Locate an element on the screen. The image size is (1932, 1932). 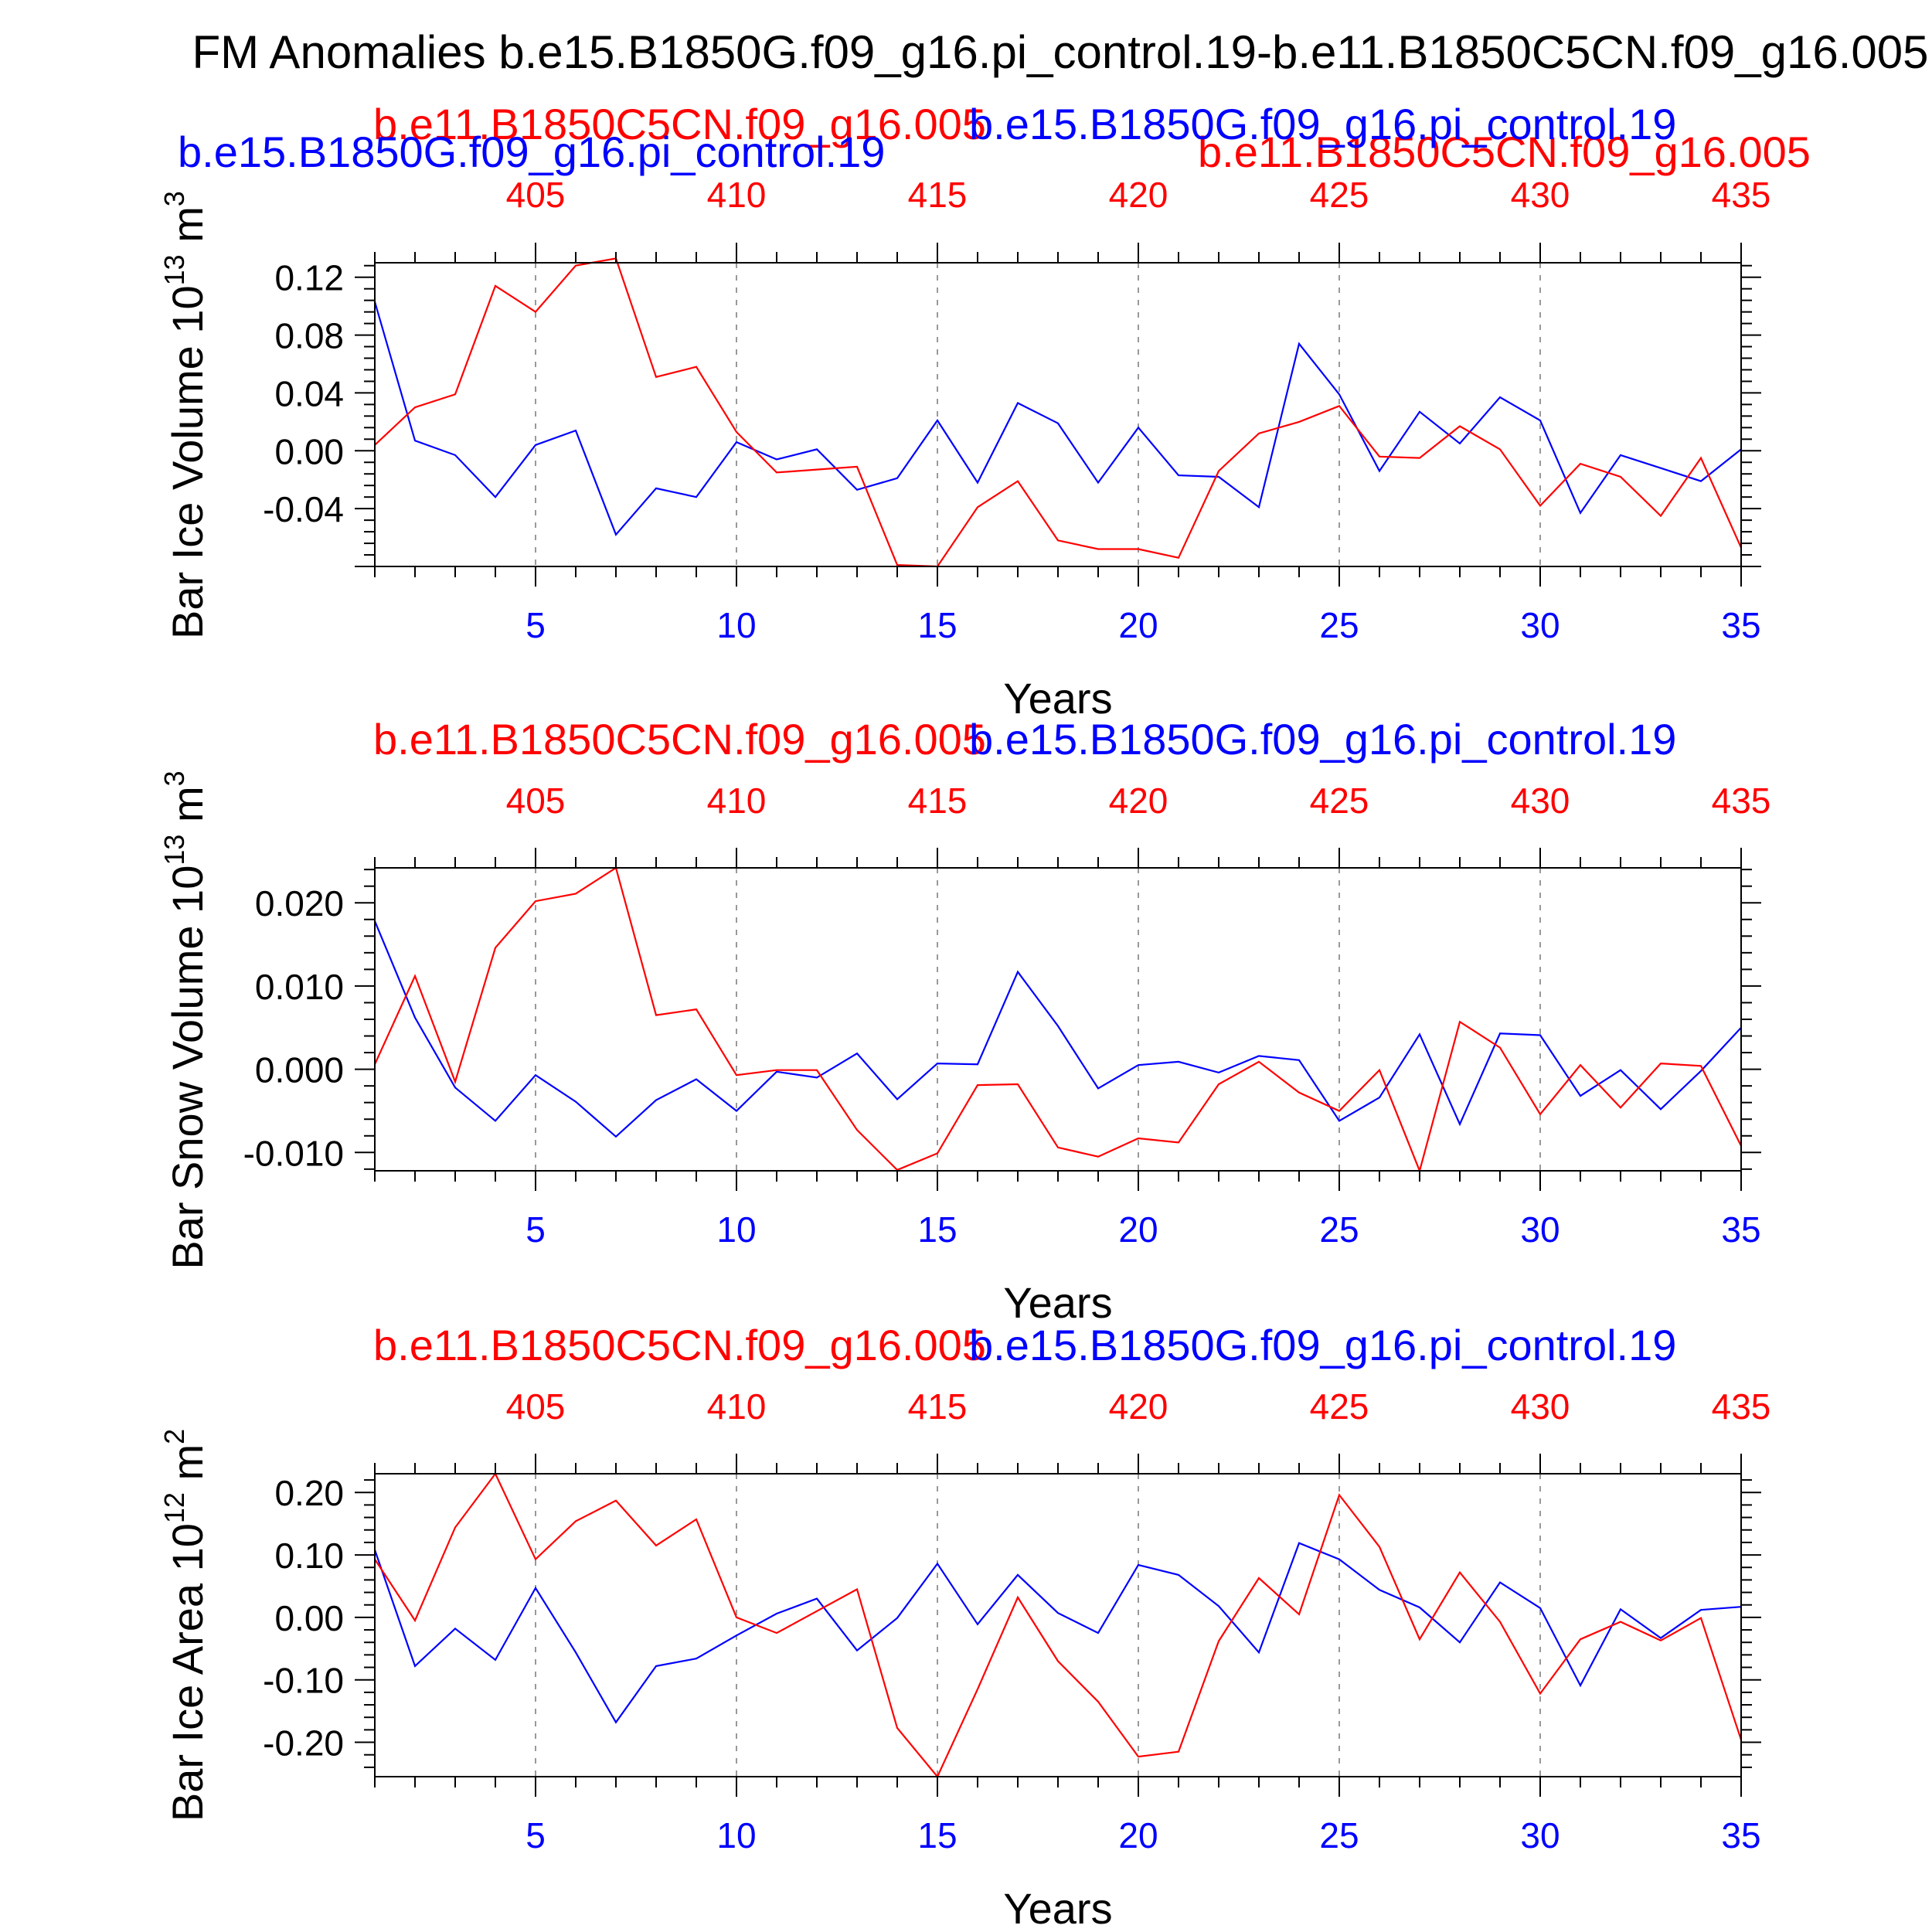
y-tick-label: -0.010 is located at coordinates (294, 1153).